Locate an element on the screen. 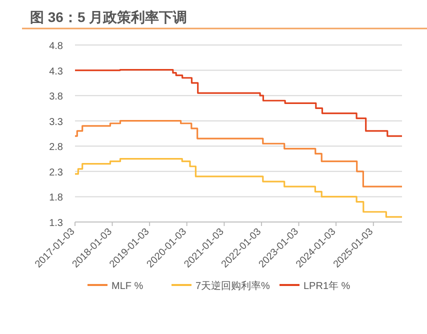 The image size is (427, 334). legend-label: 7天逆回购利率% is located at coordinates (233, 286).